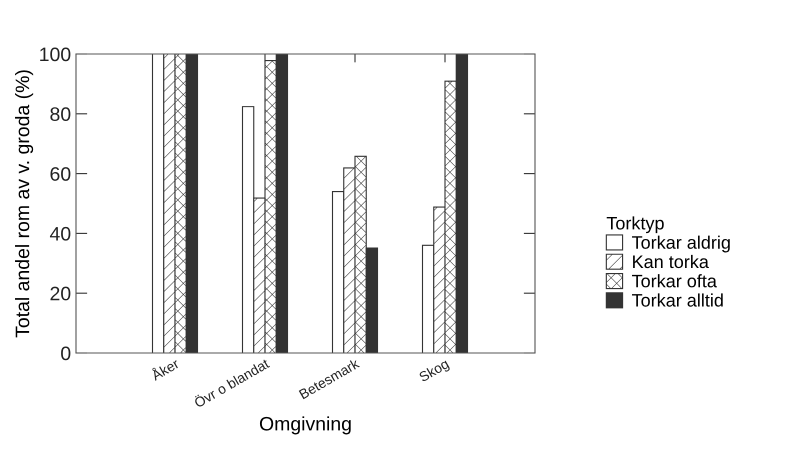  I want to click on y-axis-title: Total andel rom av v. groda (%), so click(24, 204).